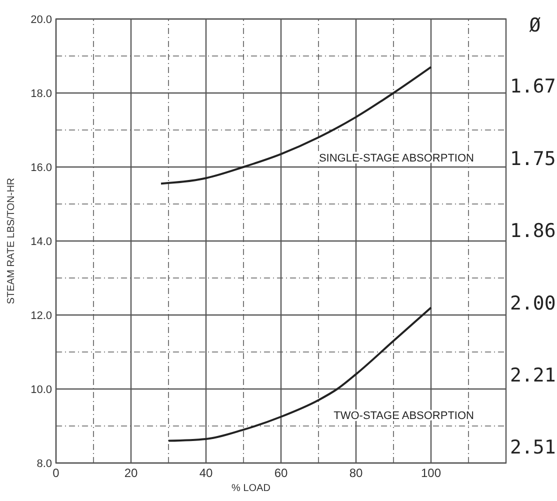 This screenshot has width=557, height=501. Describe the element at coordinates (41, 20) in the screenshot. I see `y-tick-label: 20.0` at that location.